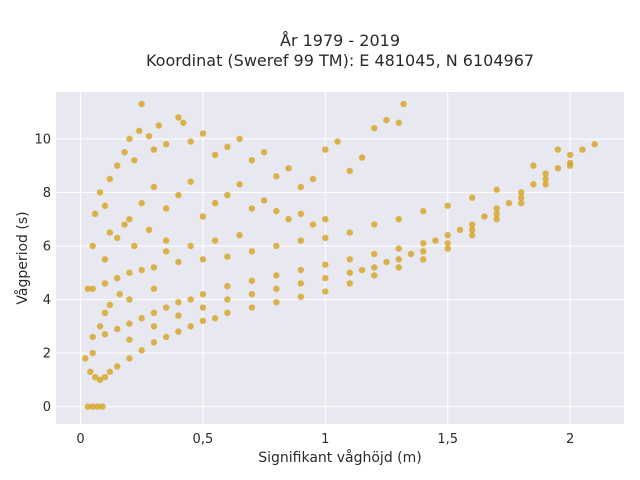  I want to click on y-tick-label: 10, so click(42, 139).